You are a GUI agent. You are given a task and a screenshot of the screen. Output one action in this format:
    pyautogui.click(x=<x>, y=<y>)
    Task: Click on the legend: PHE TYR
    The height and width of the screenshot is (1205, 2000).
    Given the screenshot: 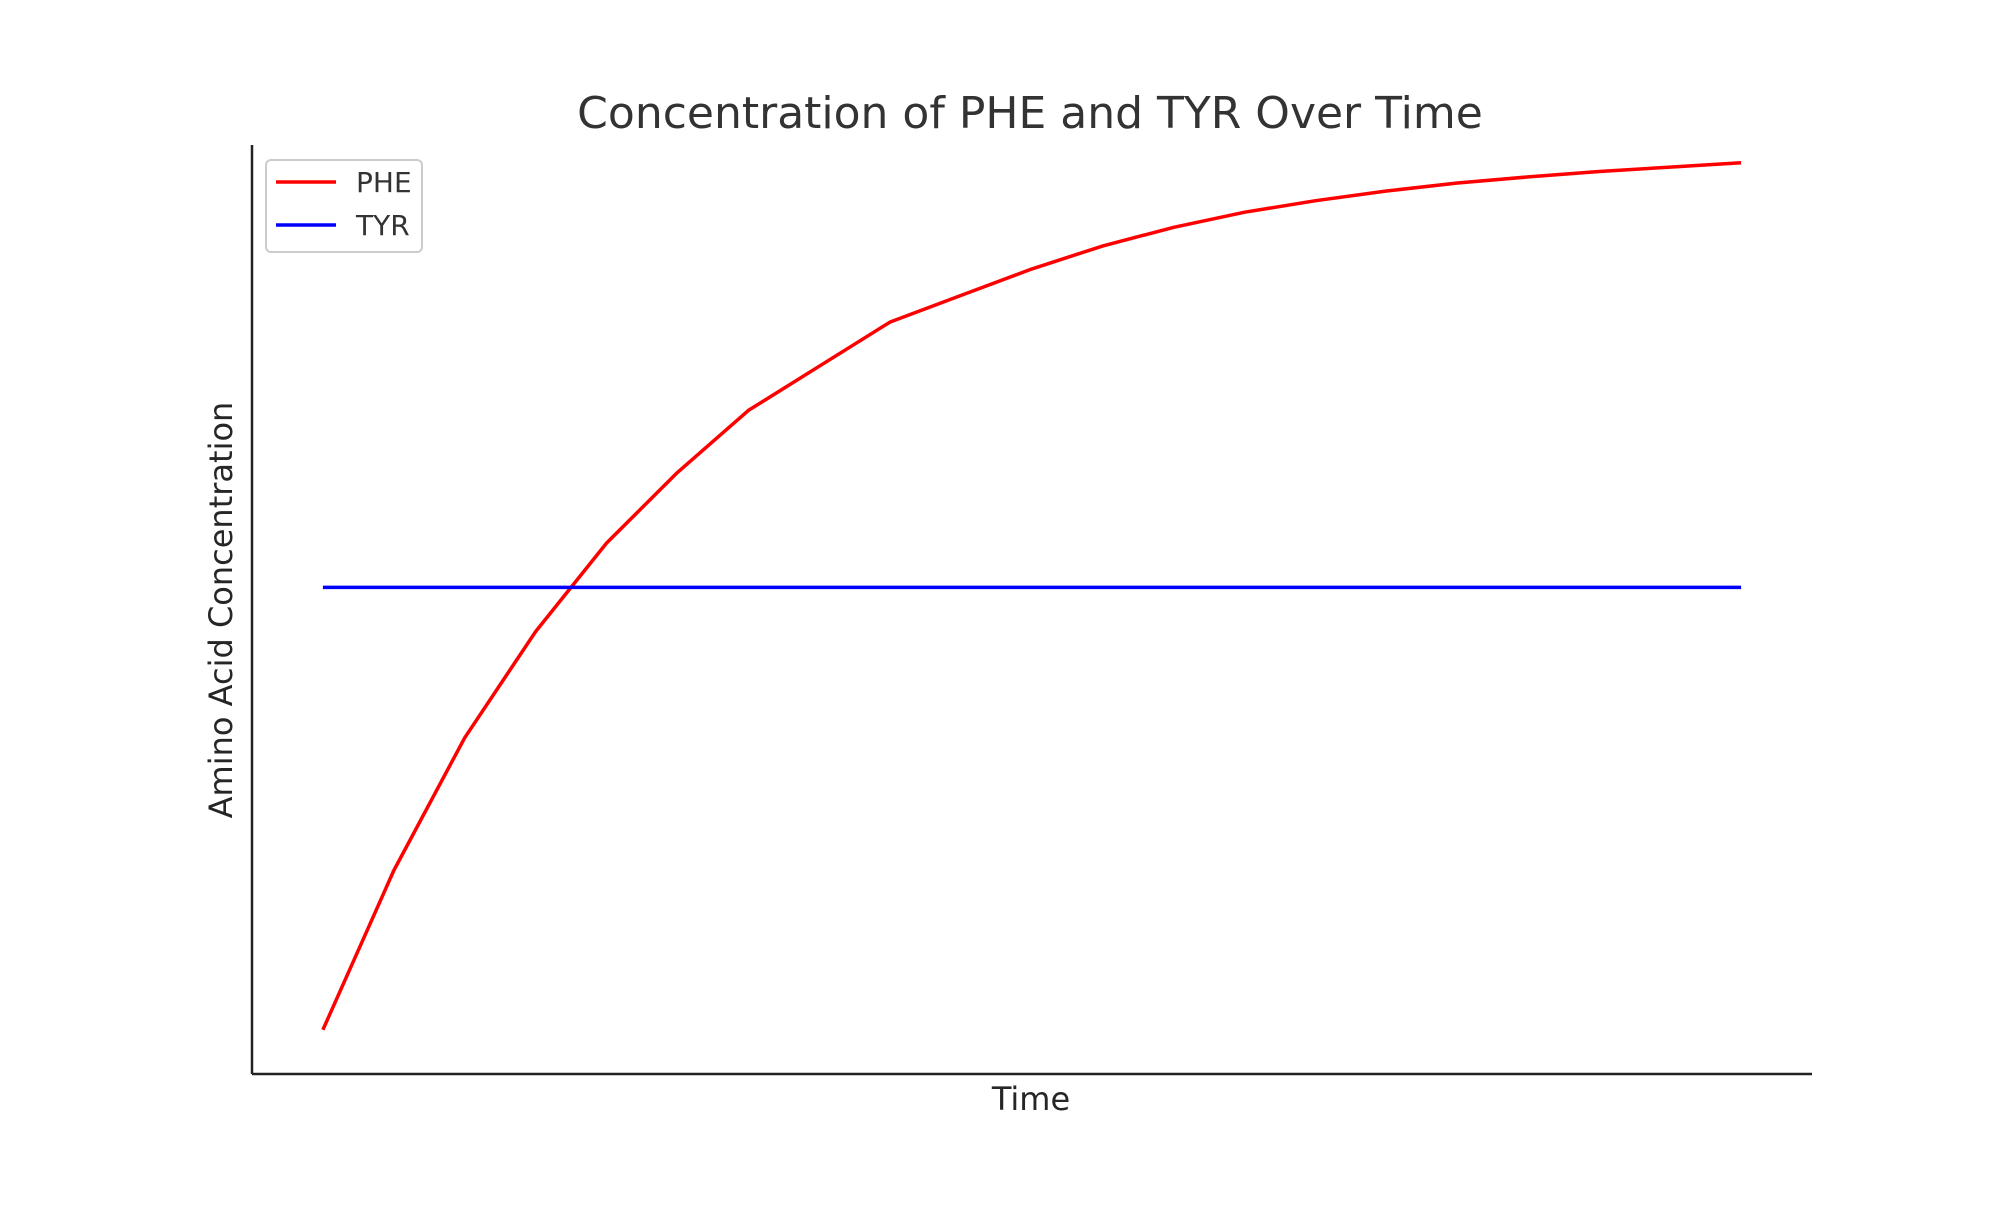 What is the action you would take?
    pyautogui.click(x=344, y=206)
    